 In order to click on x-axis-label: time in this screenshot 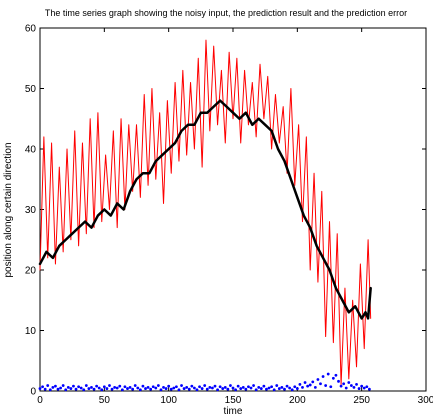, I will do `click(233, 411)`.